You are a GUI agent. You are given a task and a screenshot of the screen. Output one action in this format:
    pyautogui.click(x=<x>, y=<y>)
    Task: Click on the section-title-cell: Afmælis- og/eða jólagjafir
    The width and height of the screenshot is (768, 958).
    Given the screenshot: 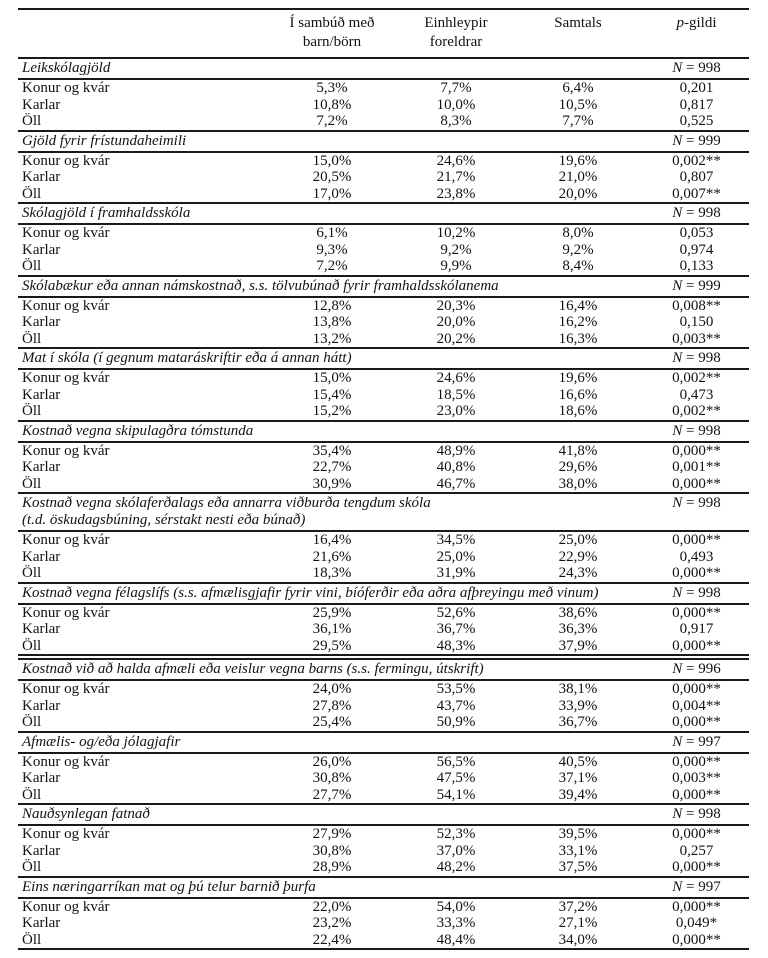 What is the action you would take?
    pyautogui.click(x=331, y=742)
    